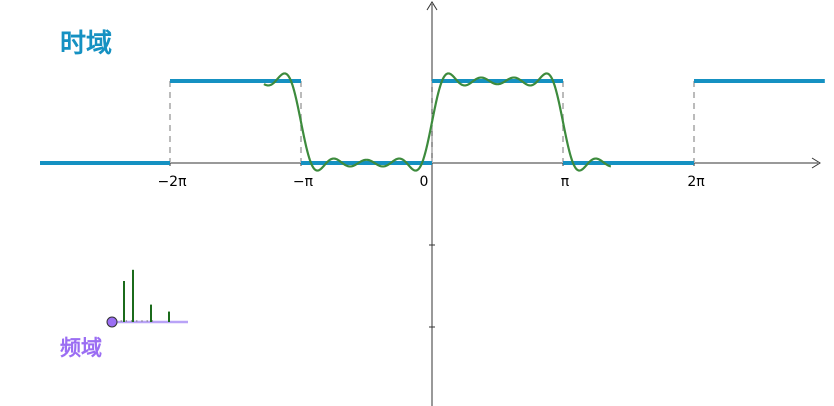 The height and width of the screenshot is (406, 834). I want to click on spectrum-handle, so click(112, 322).